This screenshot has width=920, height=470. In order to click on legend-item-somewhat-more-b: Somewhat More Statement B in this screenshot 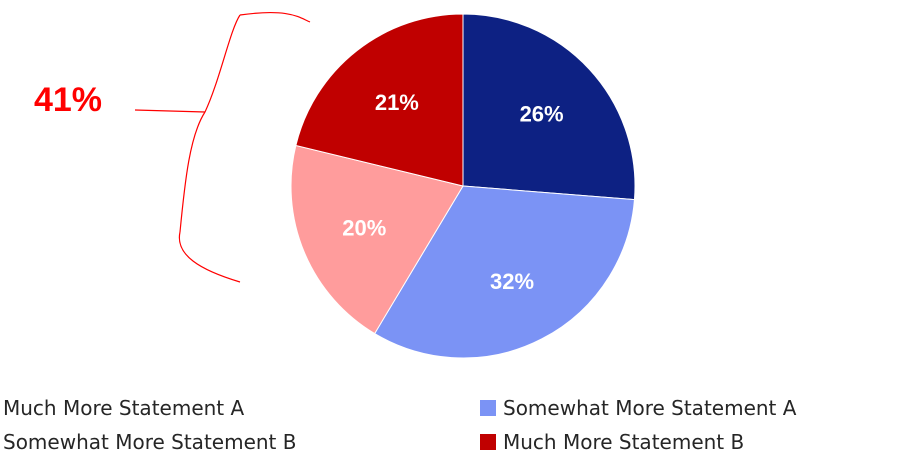, I will do `click(240, 442)`.